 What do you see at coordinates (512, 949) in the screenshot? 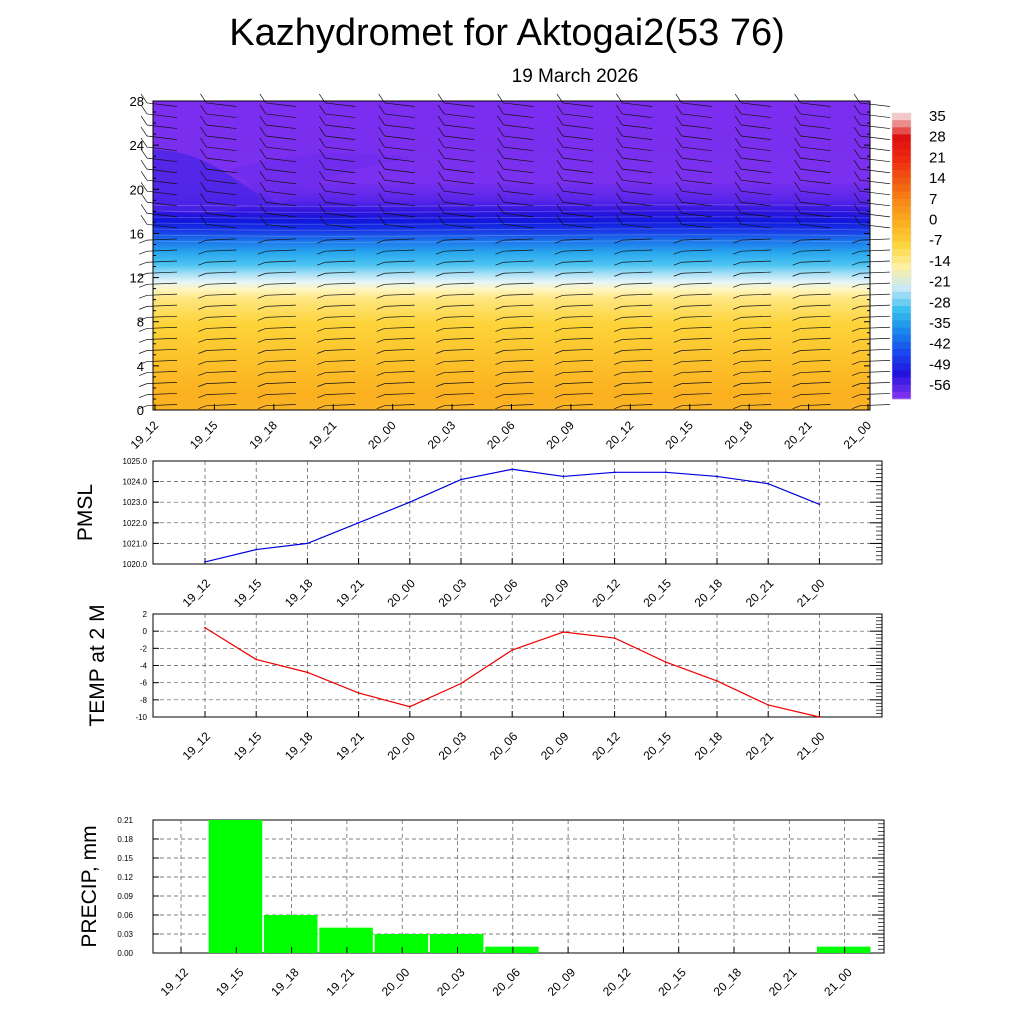
I see `precip-bar` at bounding box center [512, 949].